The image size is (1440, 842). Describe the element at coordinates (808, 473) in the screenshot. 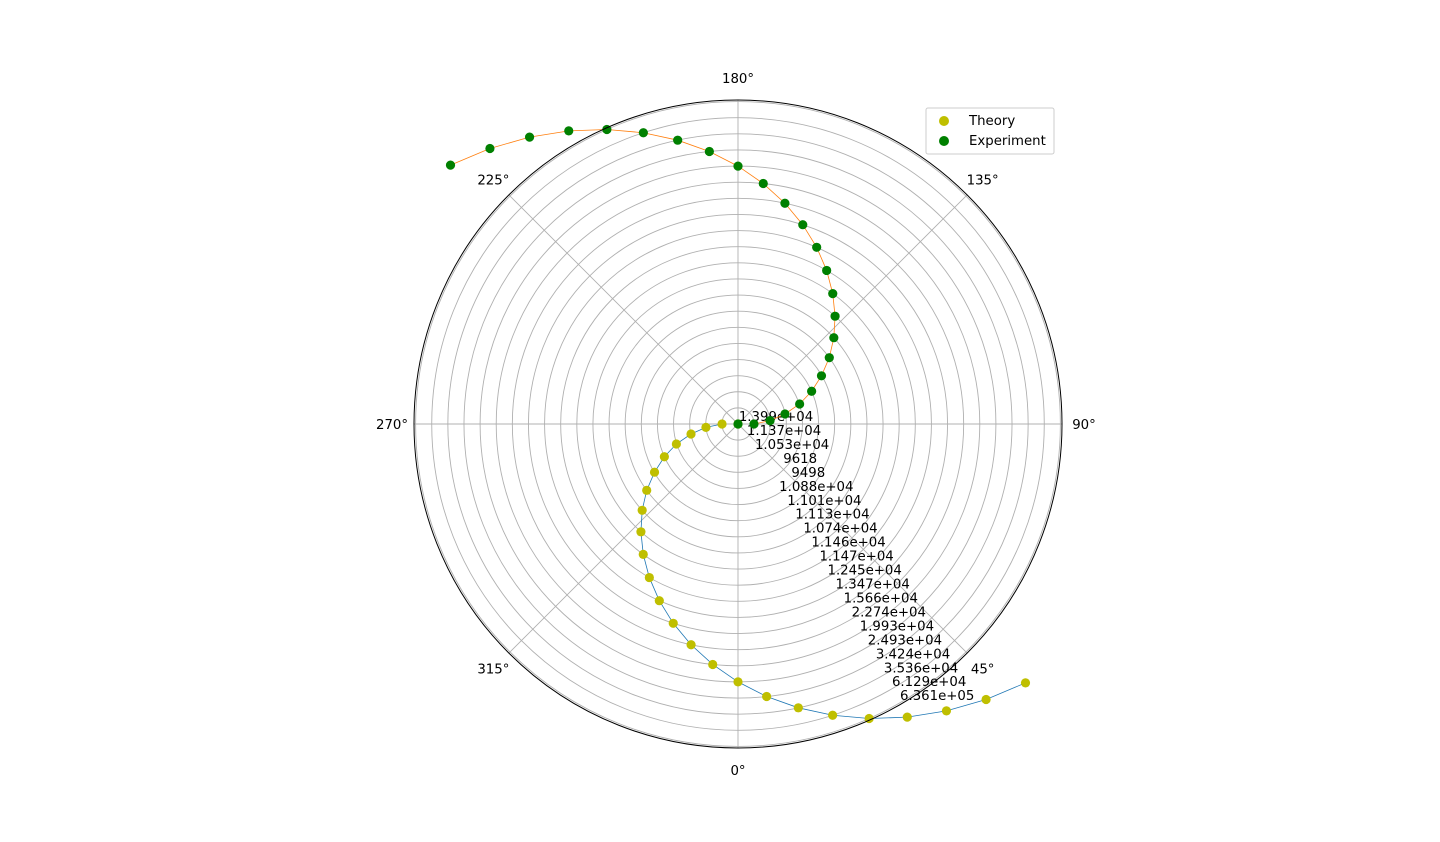

I see `radial-tick-label: 9498` at that location.